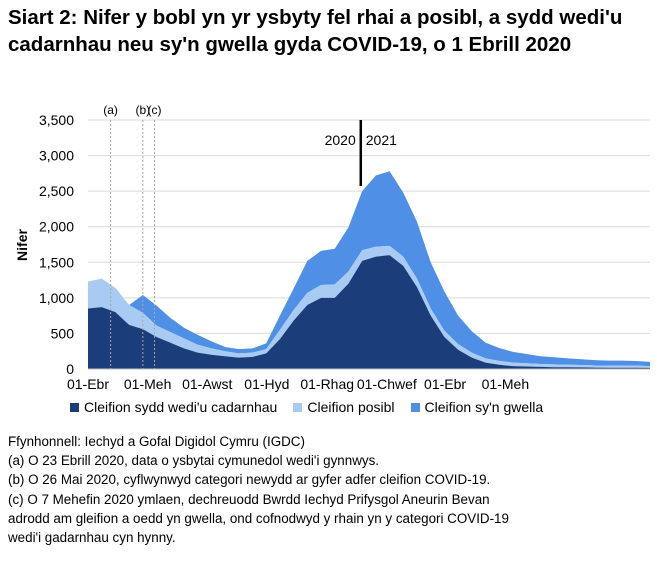  What do you see at coordinates (327, 384) in the screenshot?
I see `x-tick-label: 01-Rhag` at bounding box center [327, 384].